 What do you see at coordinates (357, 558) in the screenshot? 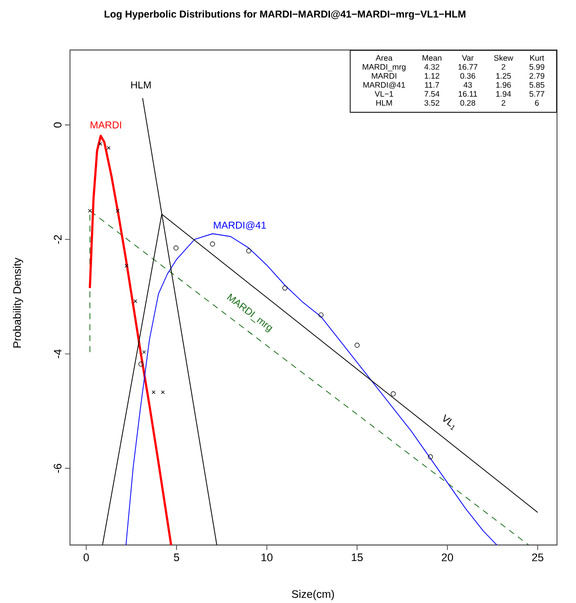
I see `x-tick-label: 15` at bounding box center [357, 558].